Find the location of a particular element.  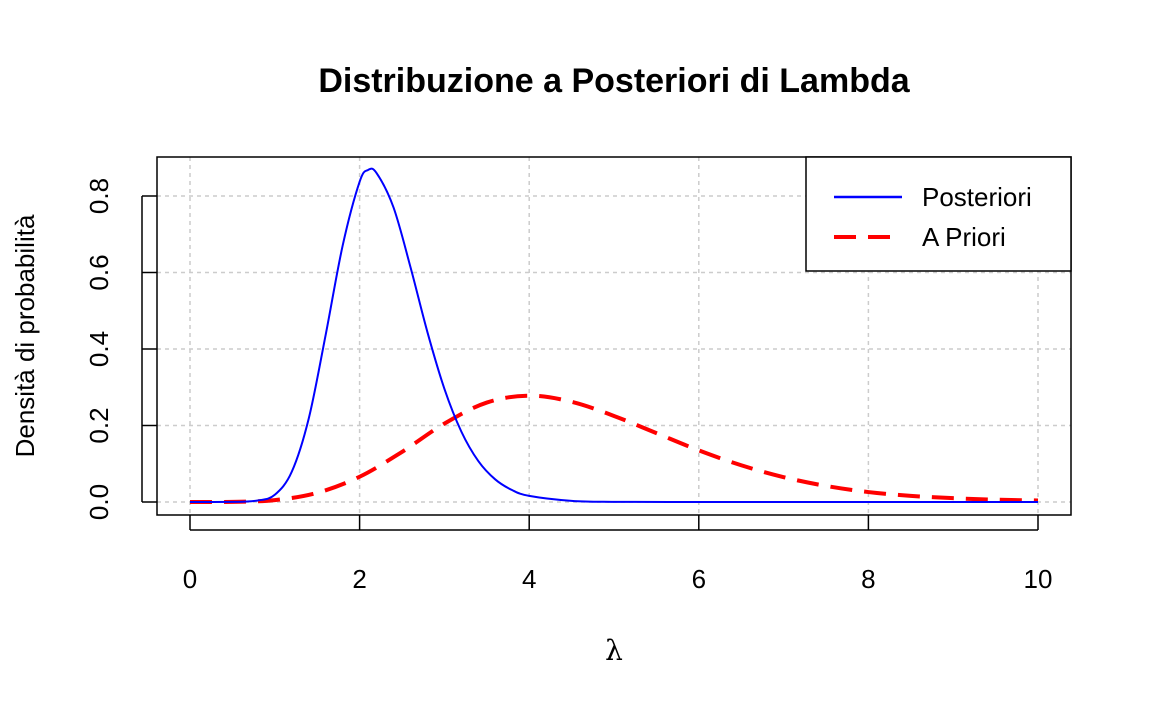

series-line-a-priori is located at coordinates (614, 448).